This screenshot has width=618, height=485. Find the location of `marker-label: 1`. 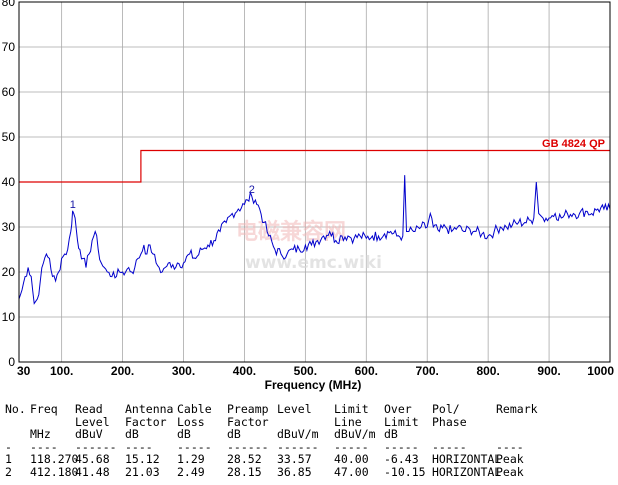

marker-label: 1 is located at coordinates (73, 205).